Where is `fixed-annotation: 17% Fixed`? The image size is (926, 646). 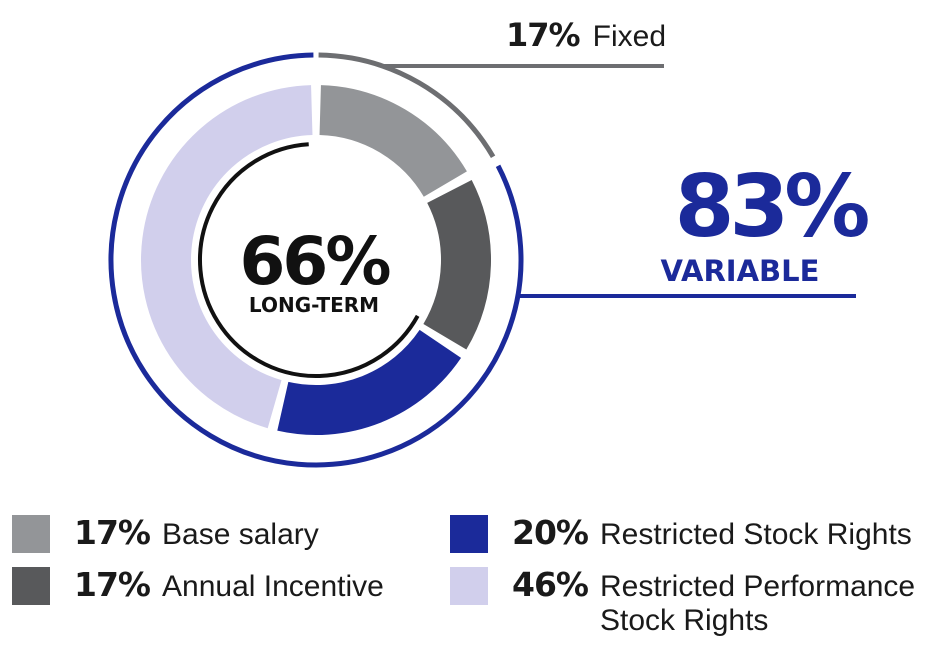
fixed-annotation: 17% Fixed is located at coordinates (586, 35).